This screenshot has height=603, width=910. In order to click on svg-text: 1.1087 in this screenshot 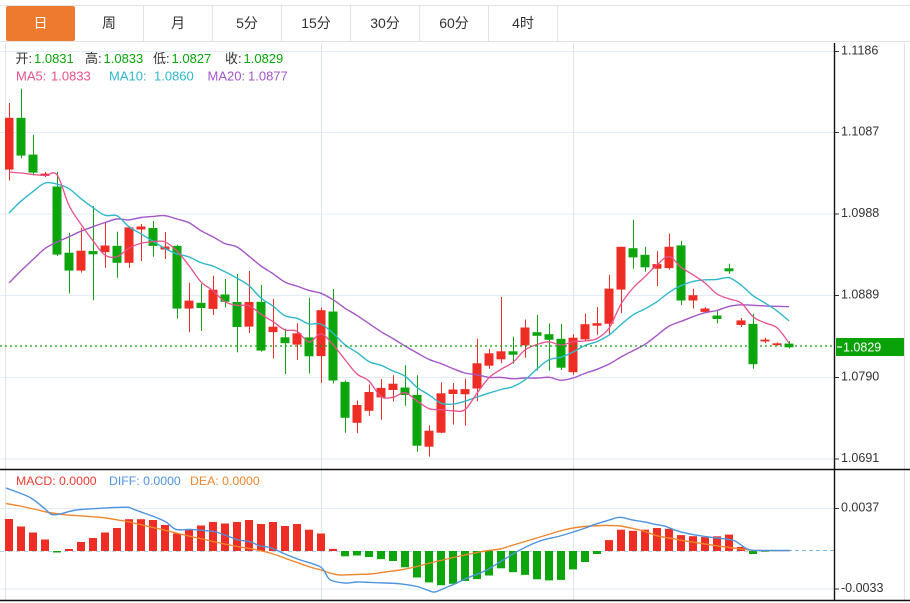, I will do `click(860, 131)`.